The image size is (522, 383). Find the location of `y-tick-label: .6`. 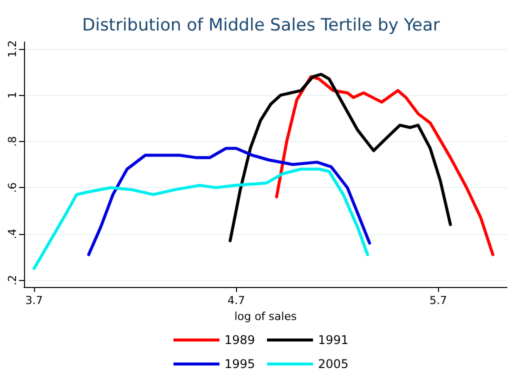

y-tick-label: .6 is located at coordinates (12, 187).